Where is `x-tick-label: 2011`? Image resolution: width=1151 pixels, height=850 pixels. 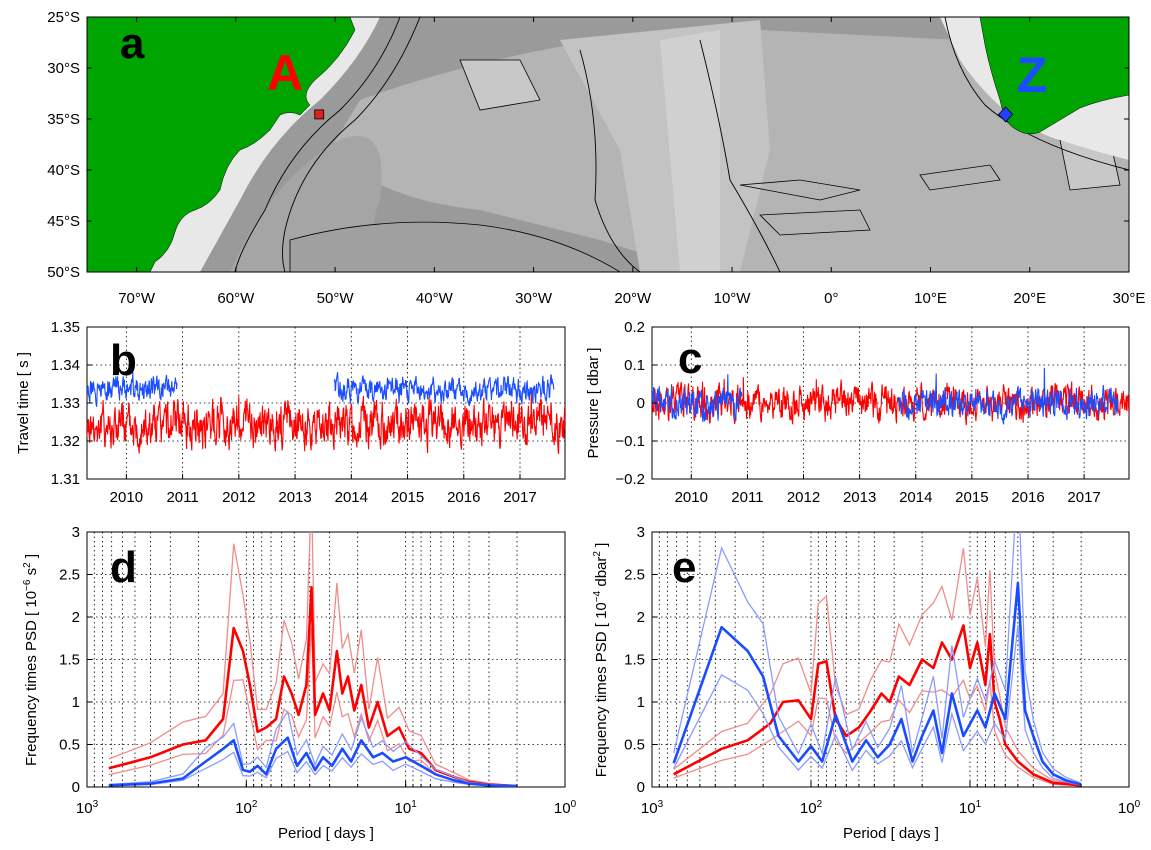 x-tick-label: 2011 is located at coordinates (747, 497).